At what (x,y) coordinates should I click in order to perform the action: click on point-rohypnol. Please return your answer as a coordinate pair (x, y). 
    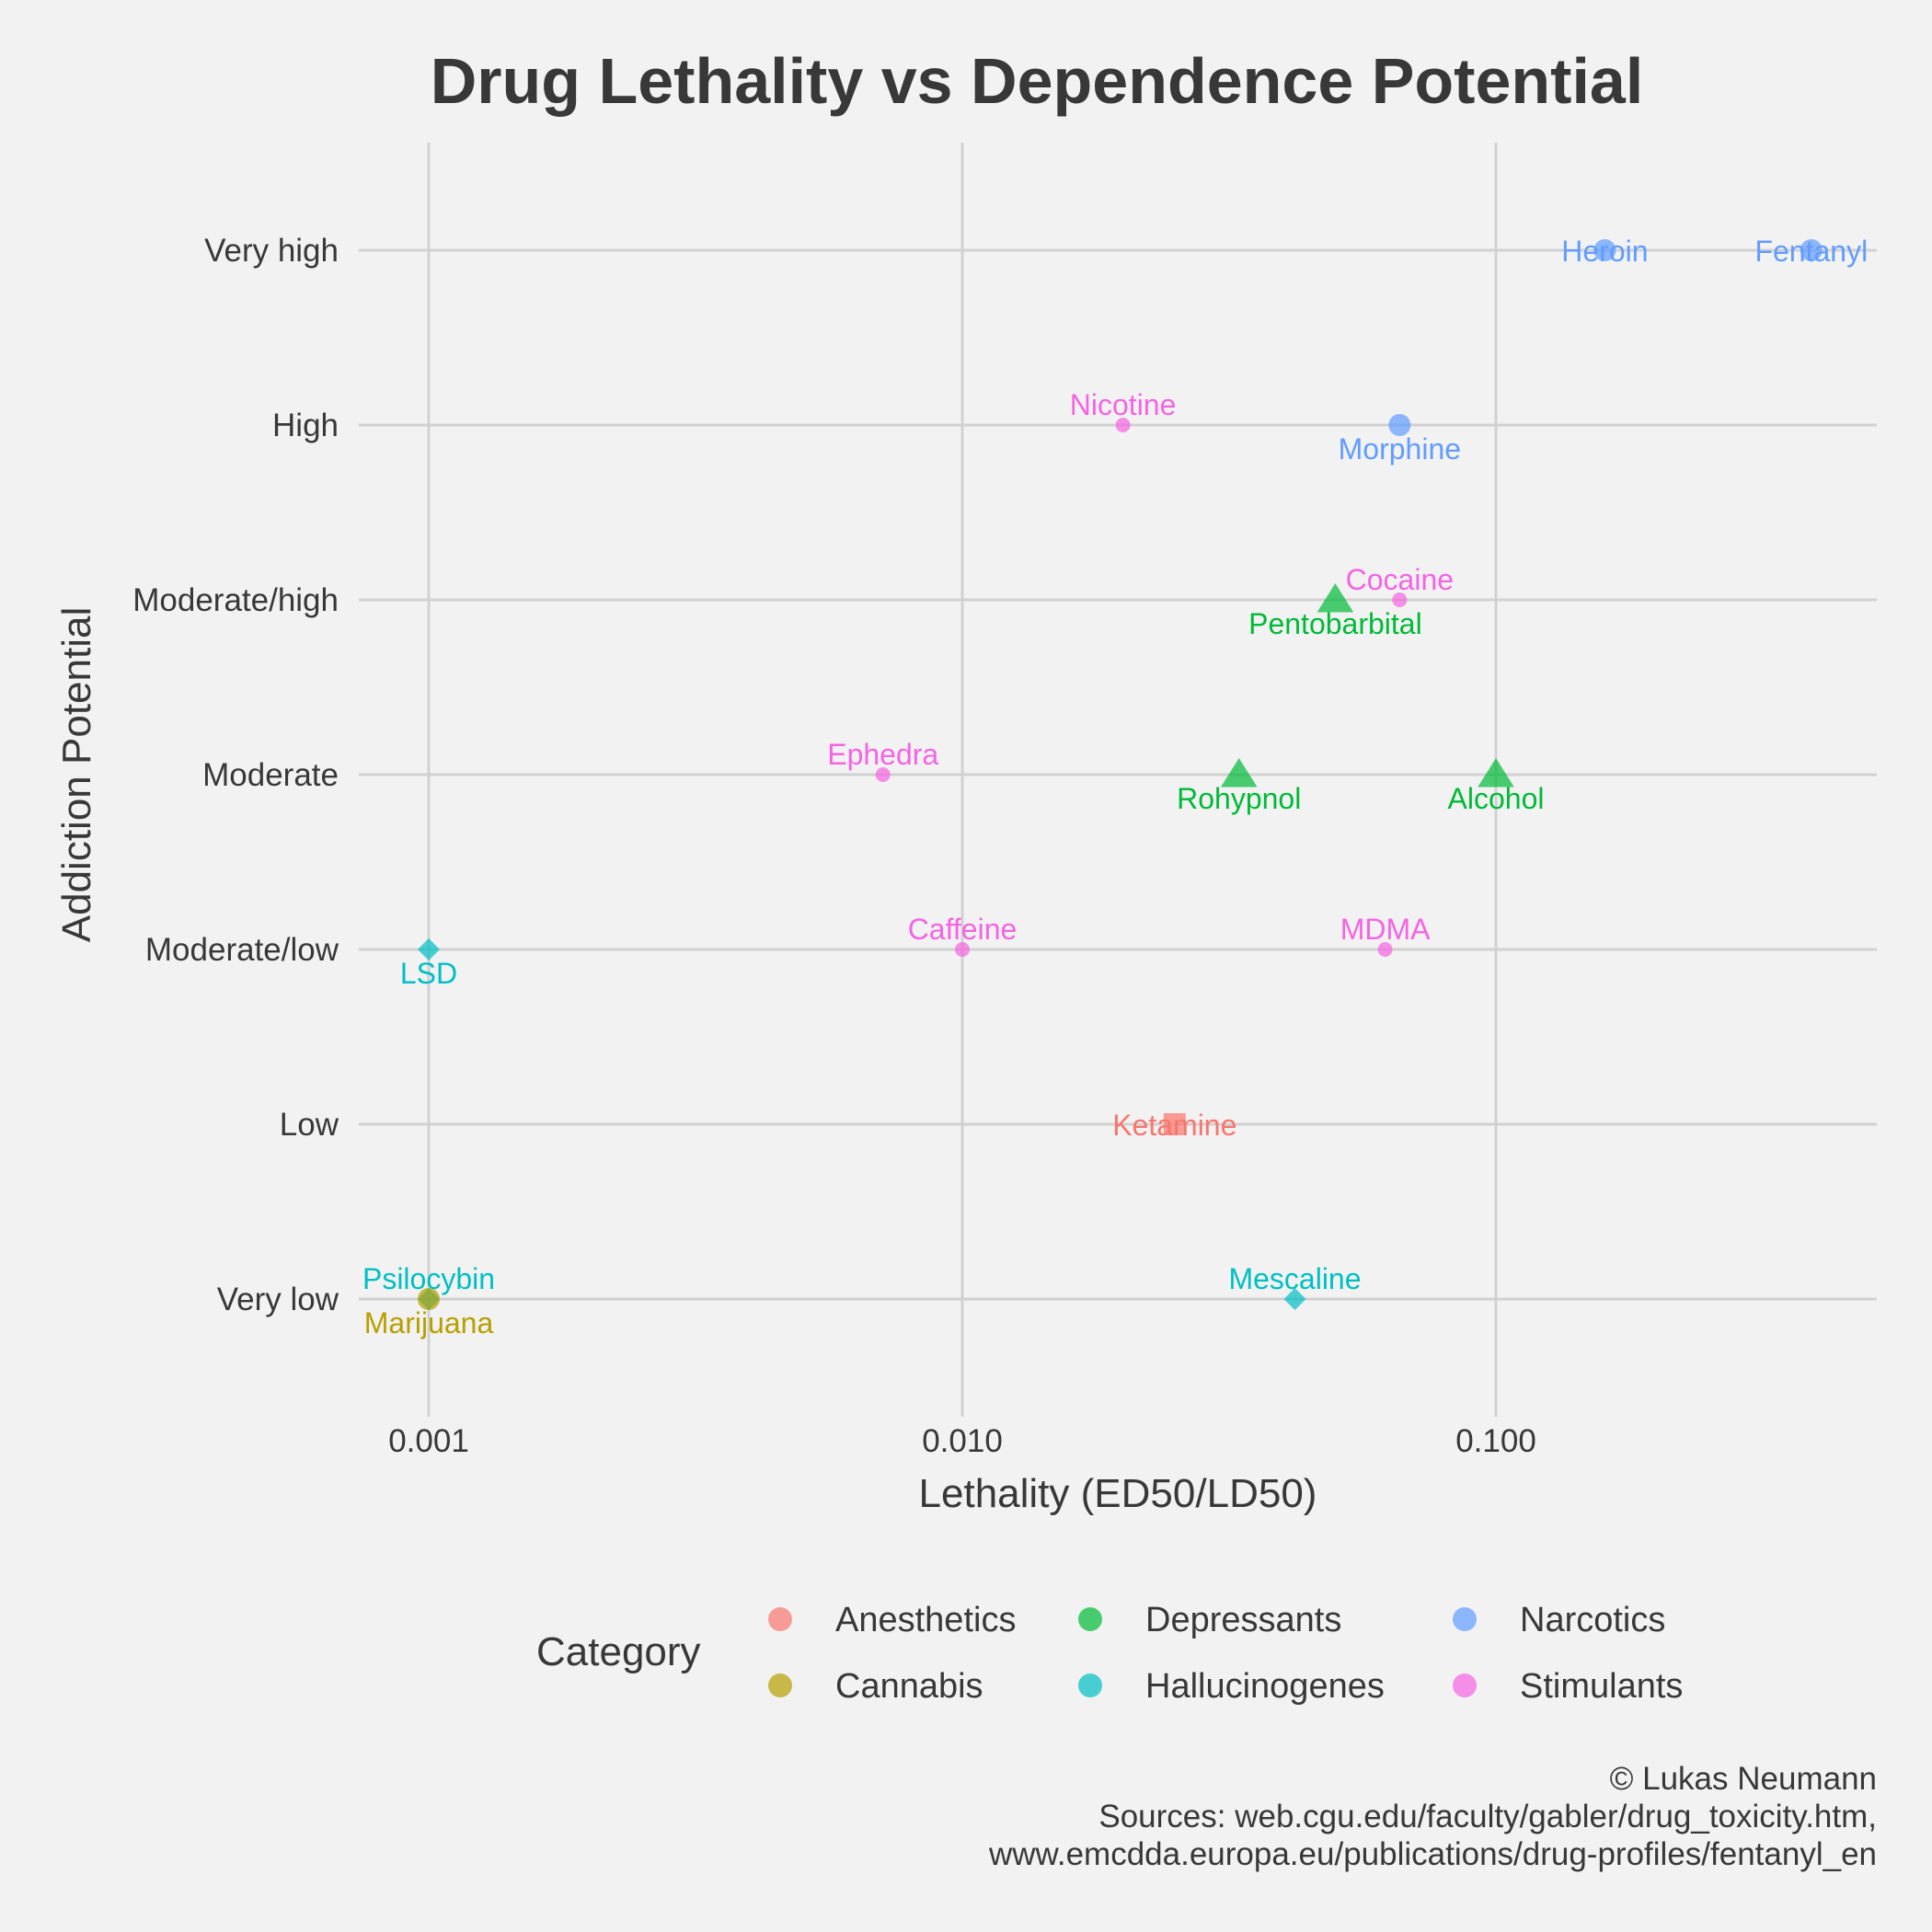
    Looking at the image, I should click on (1239, 773).